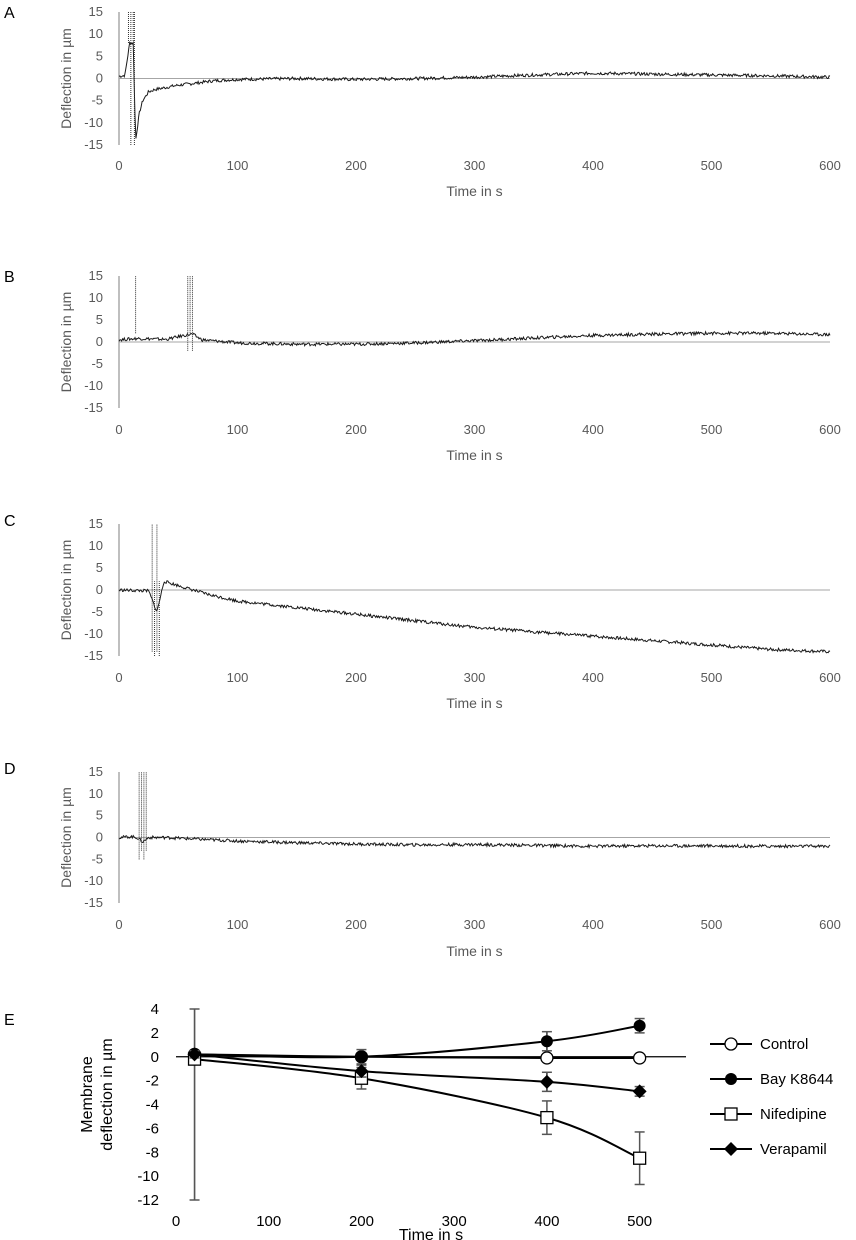  What do you see at coordinates (9, 13) in the screenshot?
I see `panel-letter: A` at bounding box center [9, 13].